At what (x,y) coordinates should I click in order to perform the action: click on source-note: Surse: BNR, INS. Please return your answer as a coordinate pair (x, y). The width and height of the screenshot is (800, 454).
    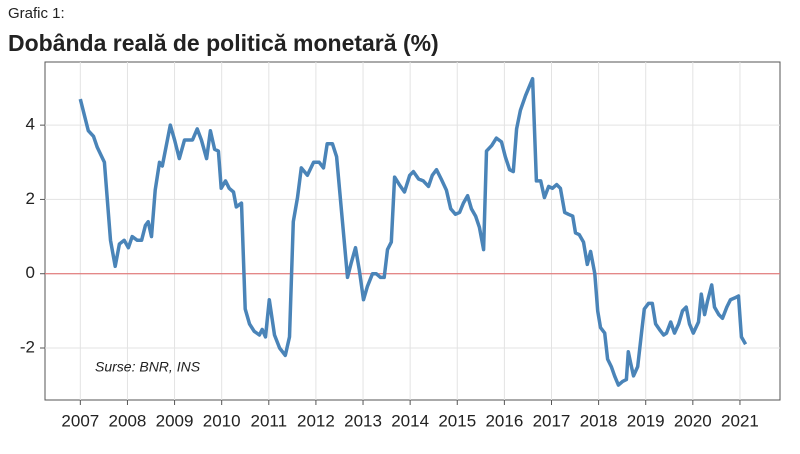
    Looking at the image, I should click on (148, 367).